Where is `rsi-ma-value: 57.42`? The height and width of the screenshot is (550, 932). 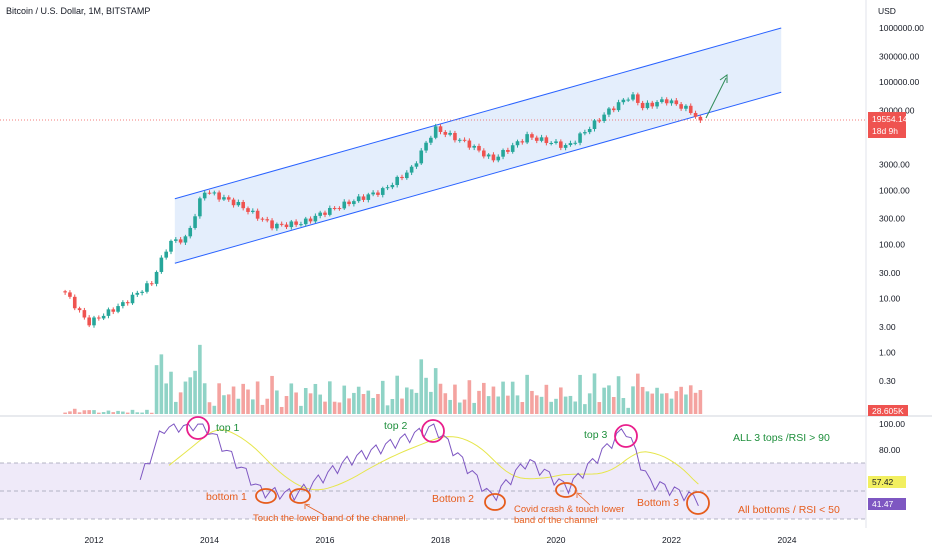 rsi-ma-value: 57.42 is located at coordinates (883, 482).